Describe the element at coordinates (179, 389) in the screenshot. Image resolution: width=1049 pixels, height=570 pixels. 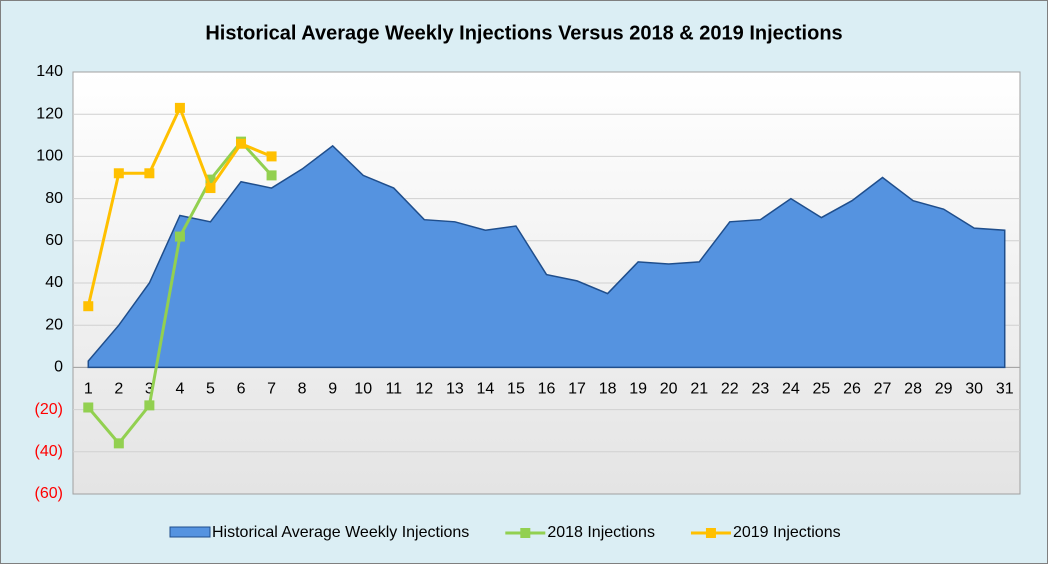
I see `x-tick-label: 4` at that location.